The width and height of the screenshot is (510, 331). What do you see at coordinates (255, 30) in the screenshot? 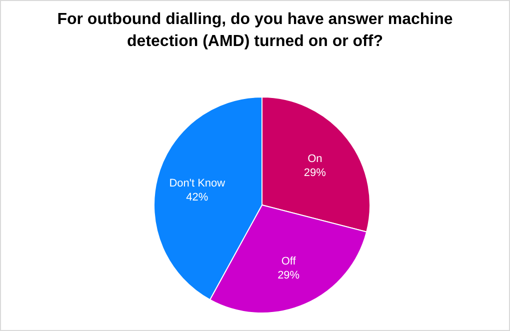
I see `chart-title: For outbound dialling, do you have answer machine detection (AMD) turned on or off?` at bounding box center [255, 30].